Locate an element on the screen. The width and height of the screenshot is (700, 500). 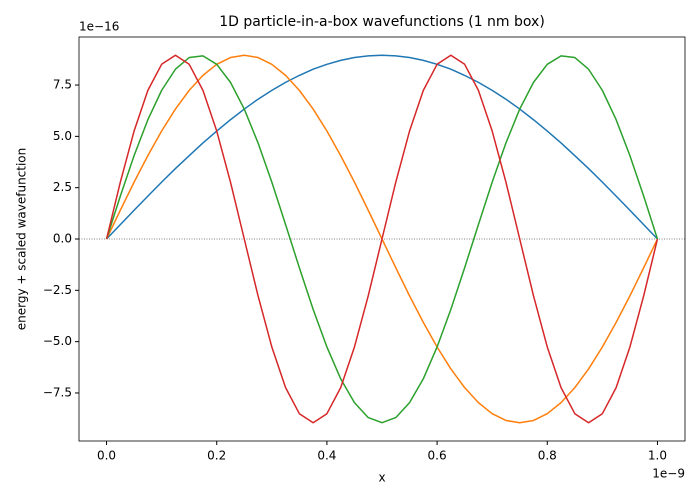
y-tick-label: −2.5 is located at coordinates (57, 290).